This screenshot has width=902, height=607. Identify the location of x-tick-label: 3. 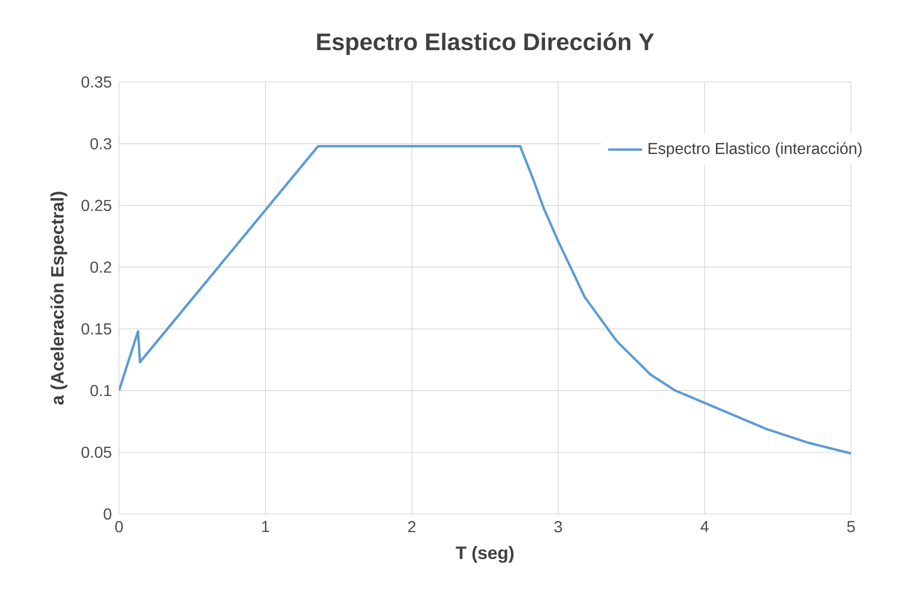
(558, 526).